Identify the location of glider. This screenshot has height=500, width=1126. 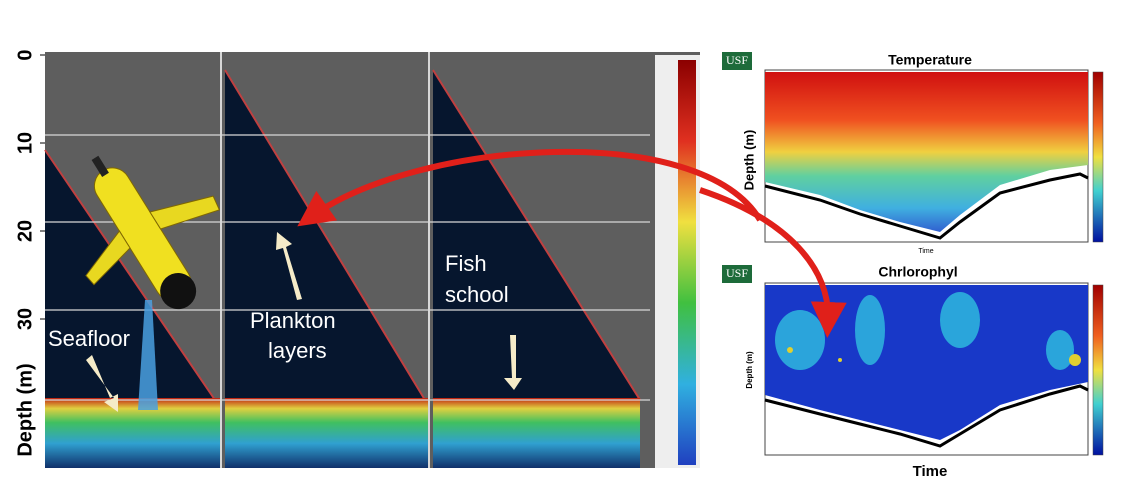
(153, 282).